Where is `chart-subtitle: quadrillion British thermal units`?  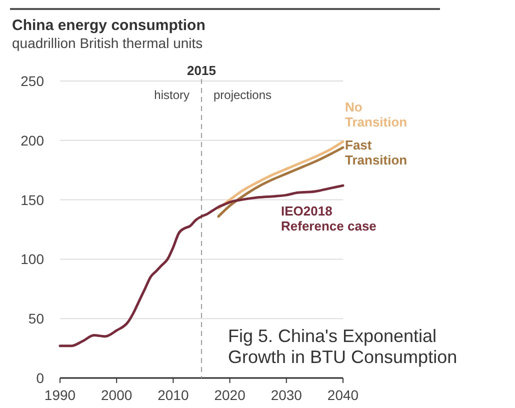 chart-subtitle: quadrillion British thermal units is located at coordinates (107, 43).